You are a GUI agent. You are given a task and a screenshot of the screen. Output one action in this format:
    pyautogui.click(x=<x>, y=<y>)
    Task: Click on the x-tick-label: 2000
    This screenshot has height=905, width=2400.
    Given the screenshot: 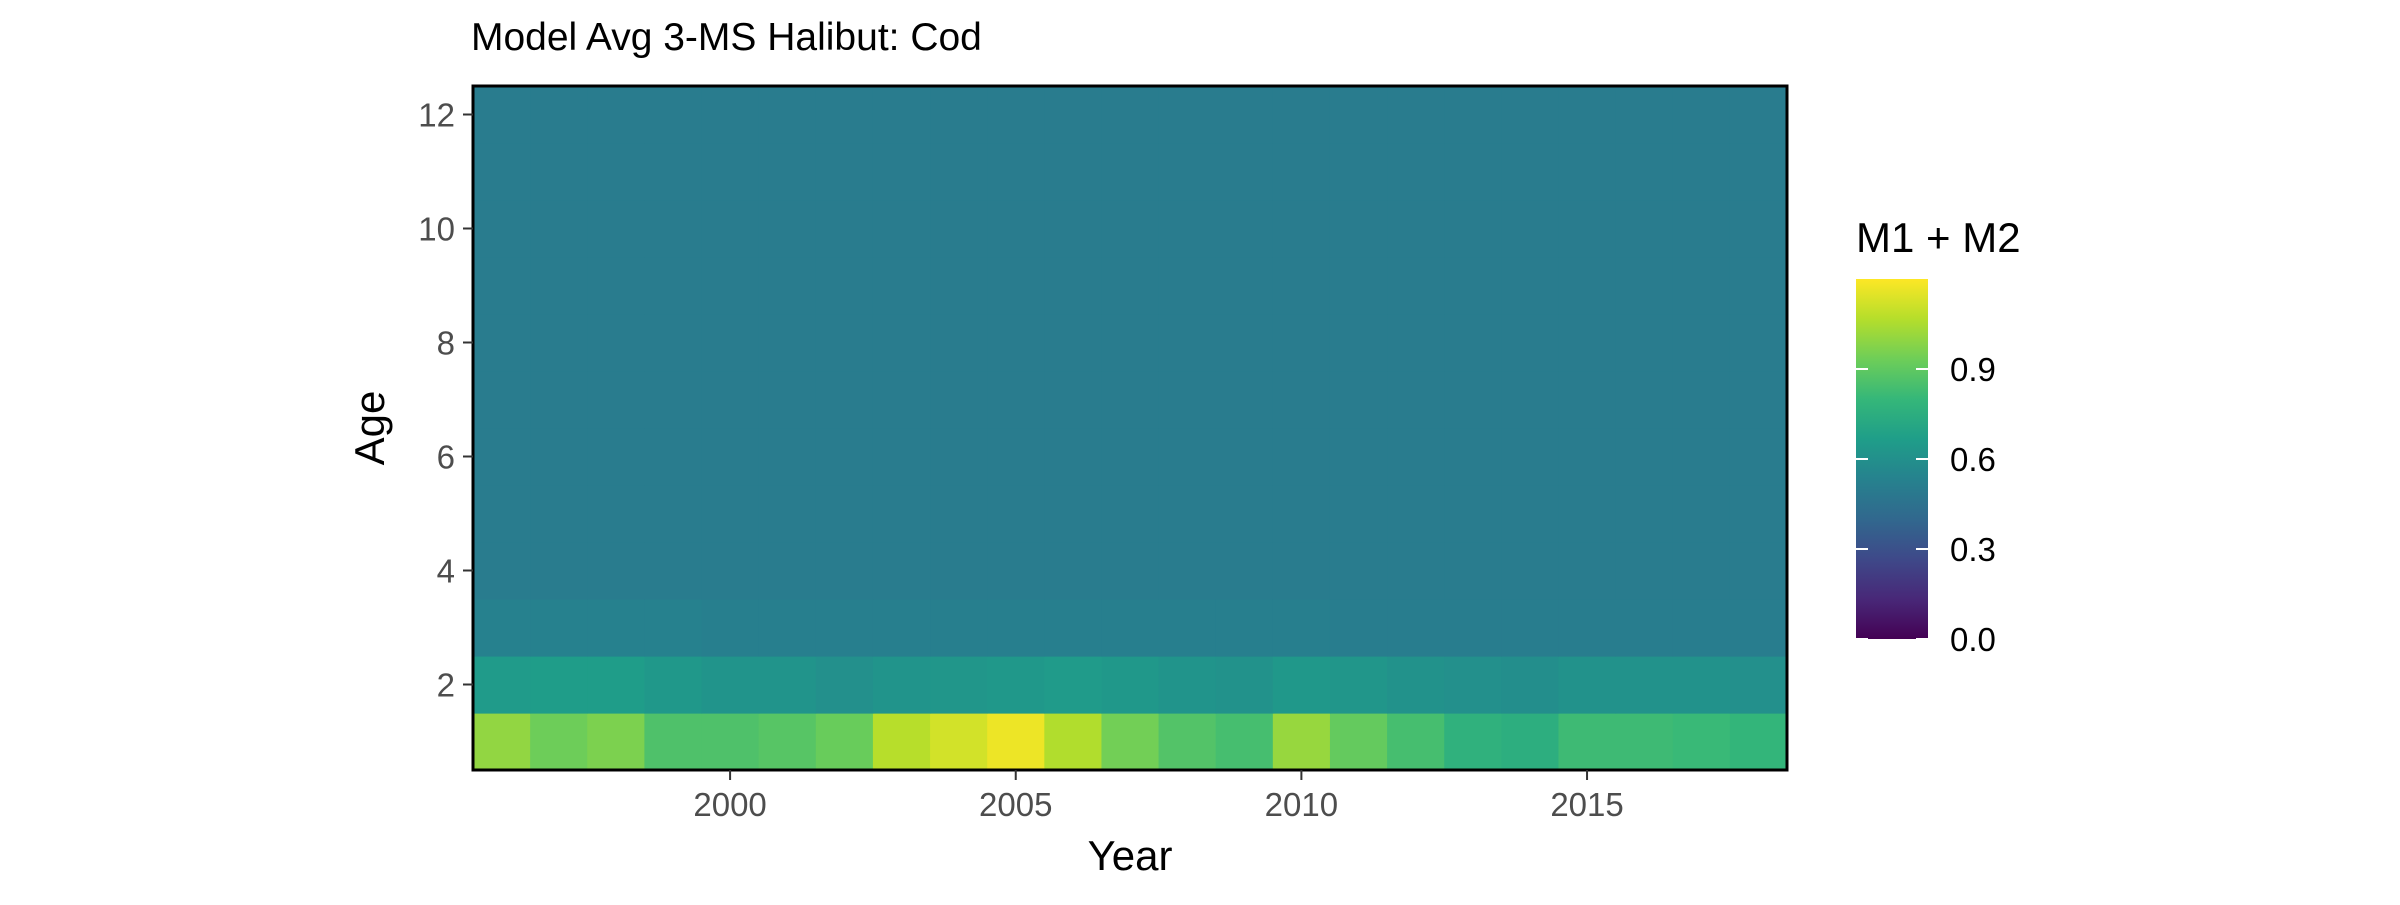 What is the action you would take?
    pyautogui.click(x=729, y=804)
    